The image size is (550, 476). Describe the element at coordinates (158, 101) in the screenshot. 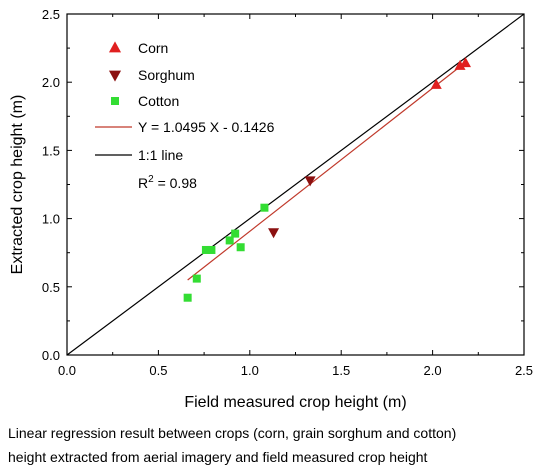

I see `legend-cotton-label: Cotton` at that location.